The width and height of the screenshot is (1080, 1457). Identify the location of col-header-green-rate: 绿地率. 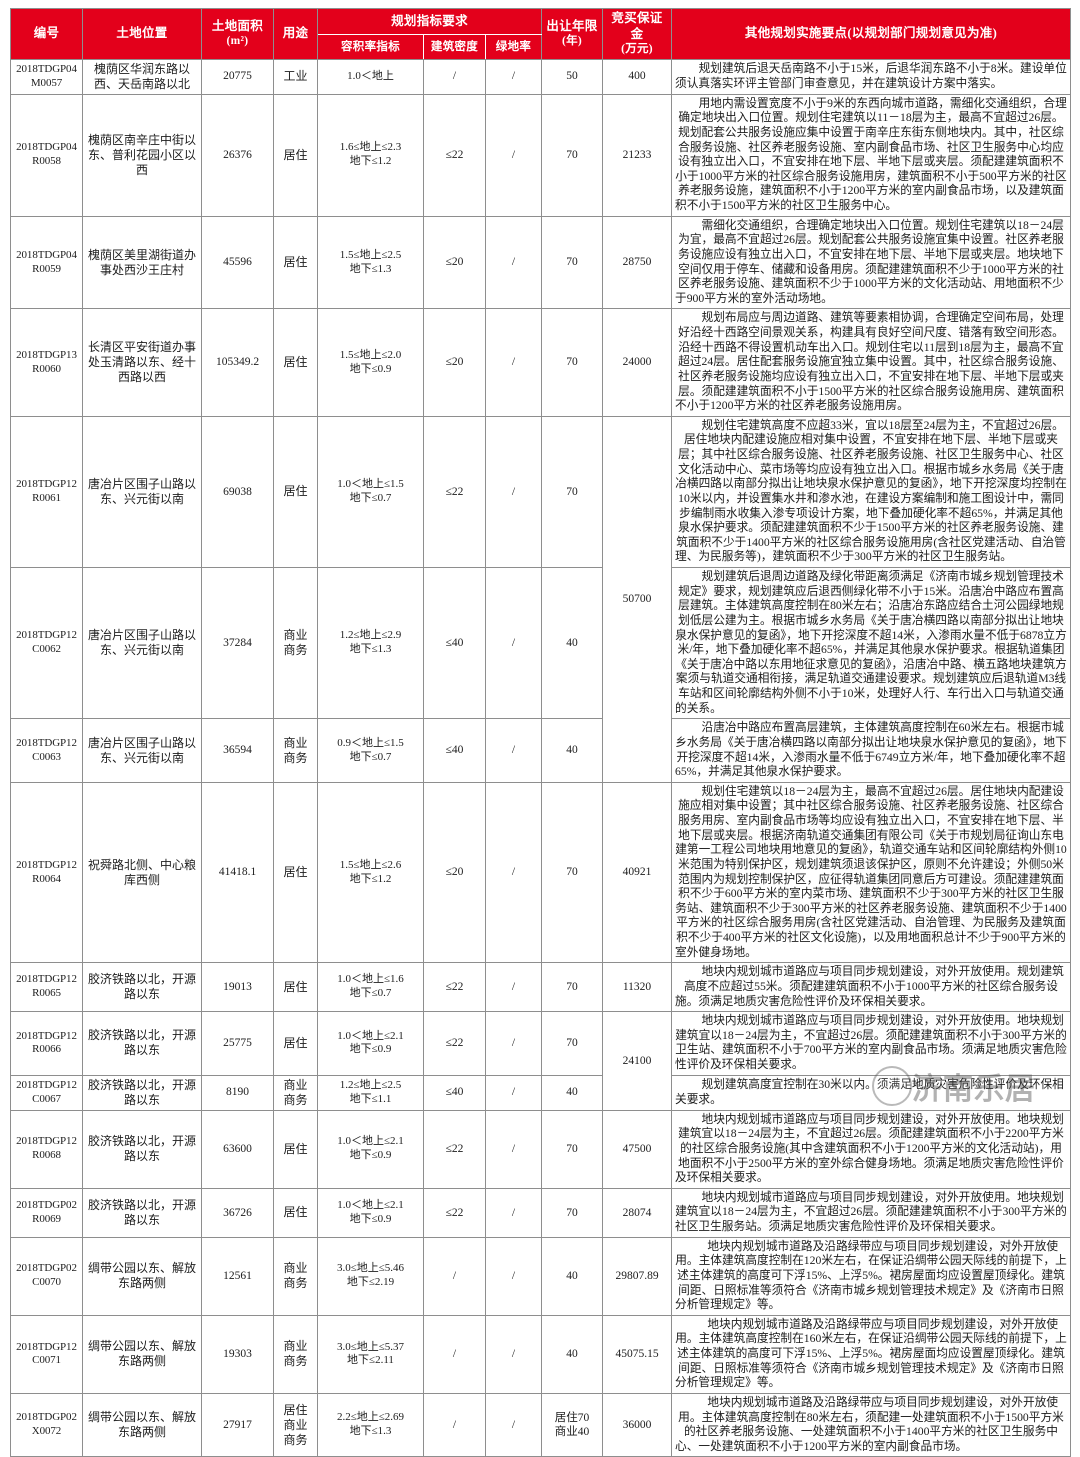
(513, 47).